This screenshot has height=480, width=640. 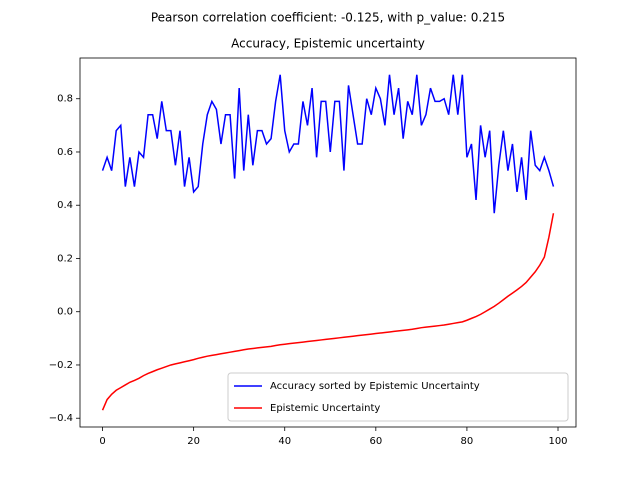 What do you see at coordinates (65, 99) in the screenshot?
I see `y-tick-label: 0.8` at bounding box center [65, 99].